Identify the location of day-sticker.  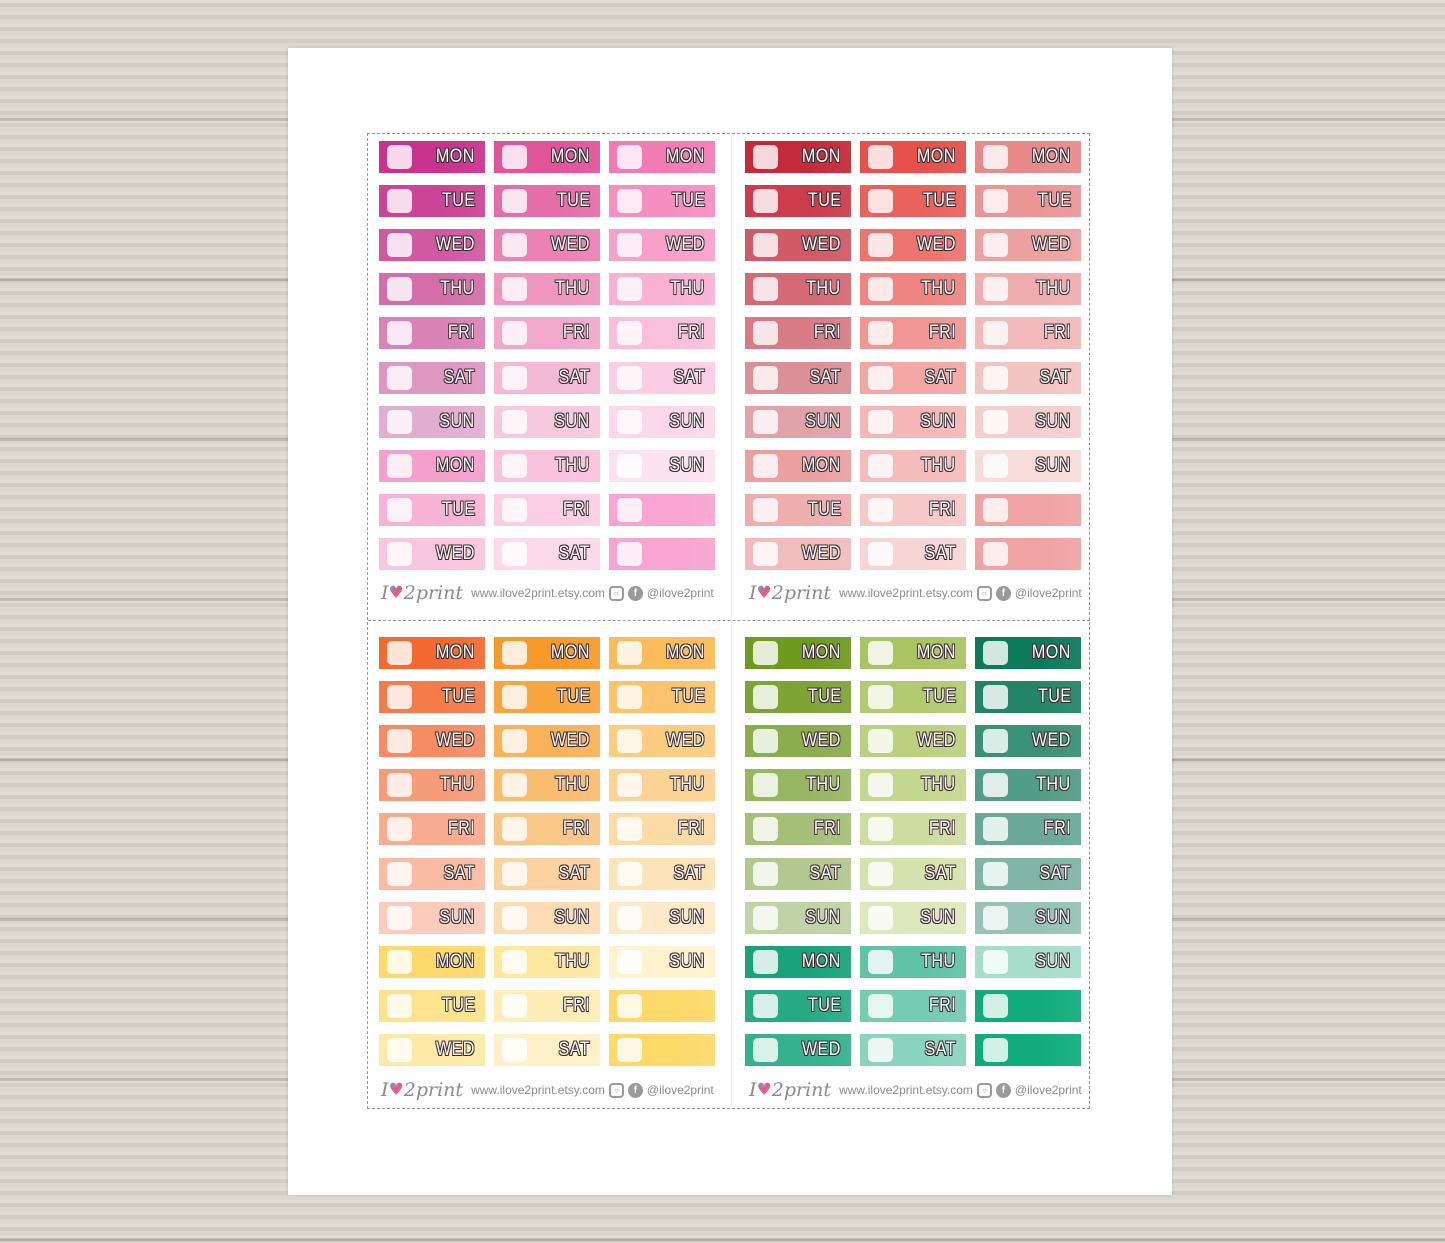
(1028, 510).